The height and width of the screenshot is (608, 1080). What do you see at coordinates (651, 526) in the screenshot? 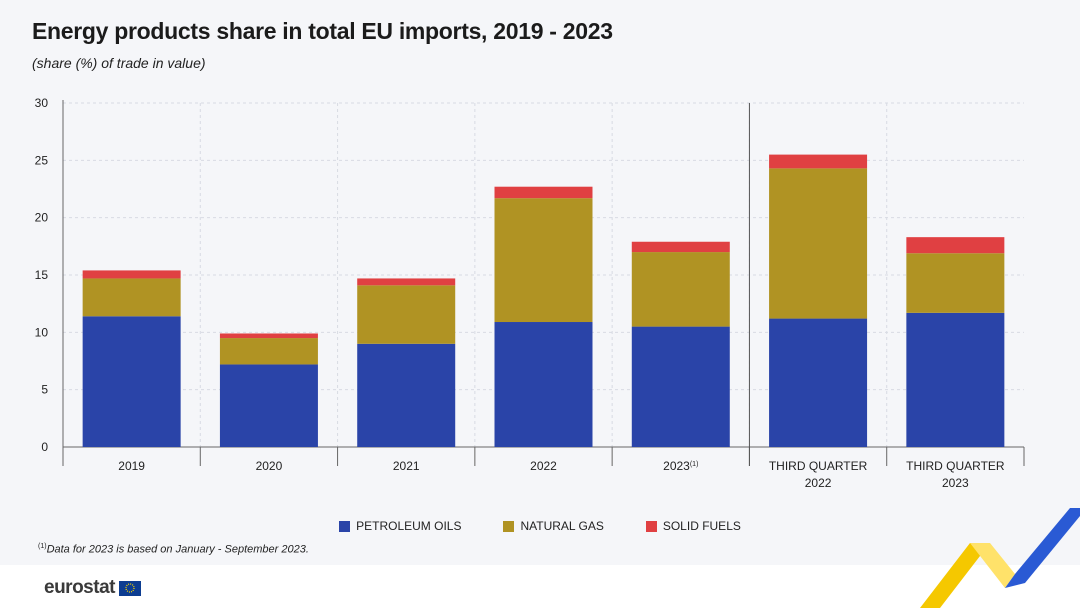
I see `legend-swatch-solid-fuels` at bounding box center [651, 526].